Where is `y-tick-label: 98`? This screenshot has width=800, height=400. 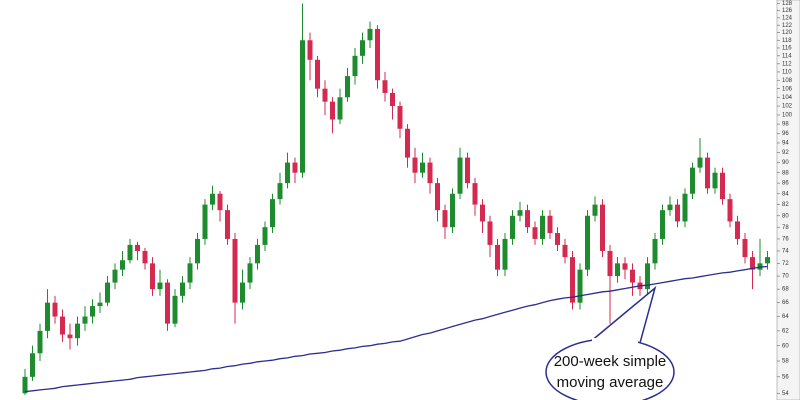
y-tick-label: 98 is located at coordinates (785, 125).